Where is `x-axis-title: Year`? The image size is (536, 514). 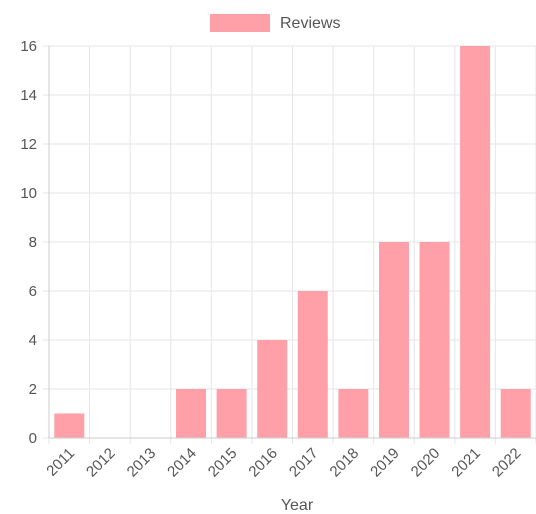
x-axis-title: Year is located at coordinates (297, 505).